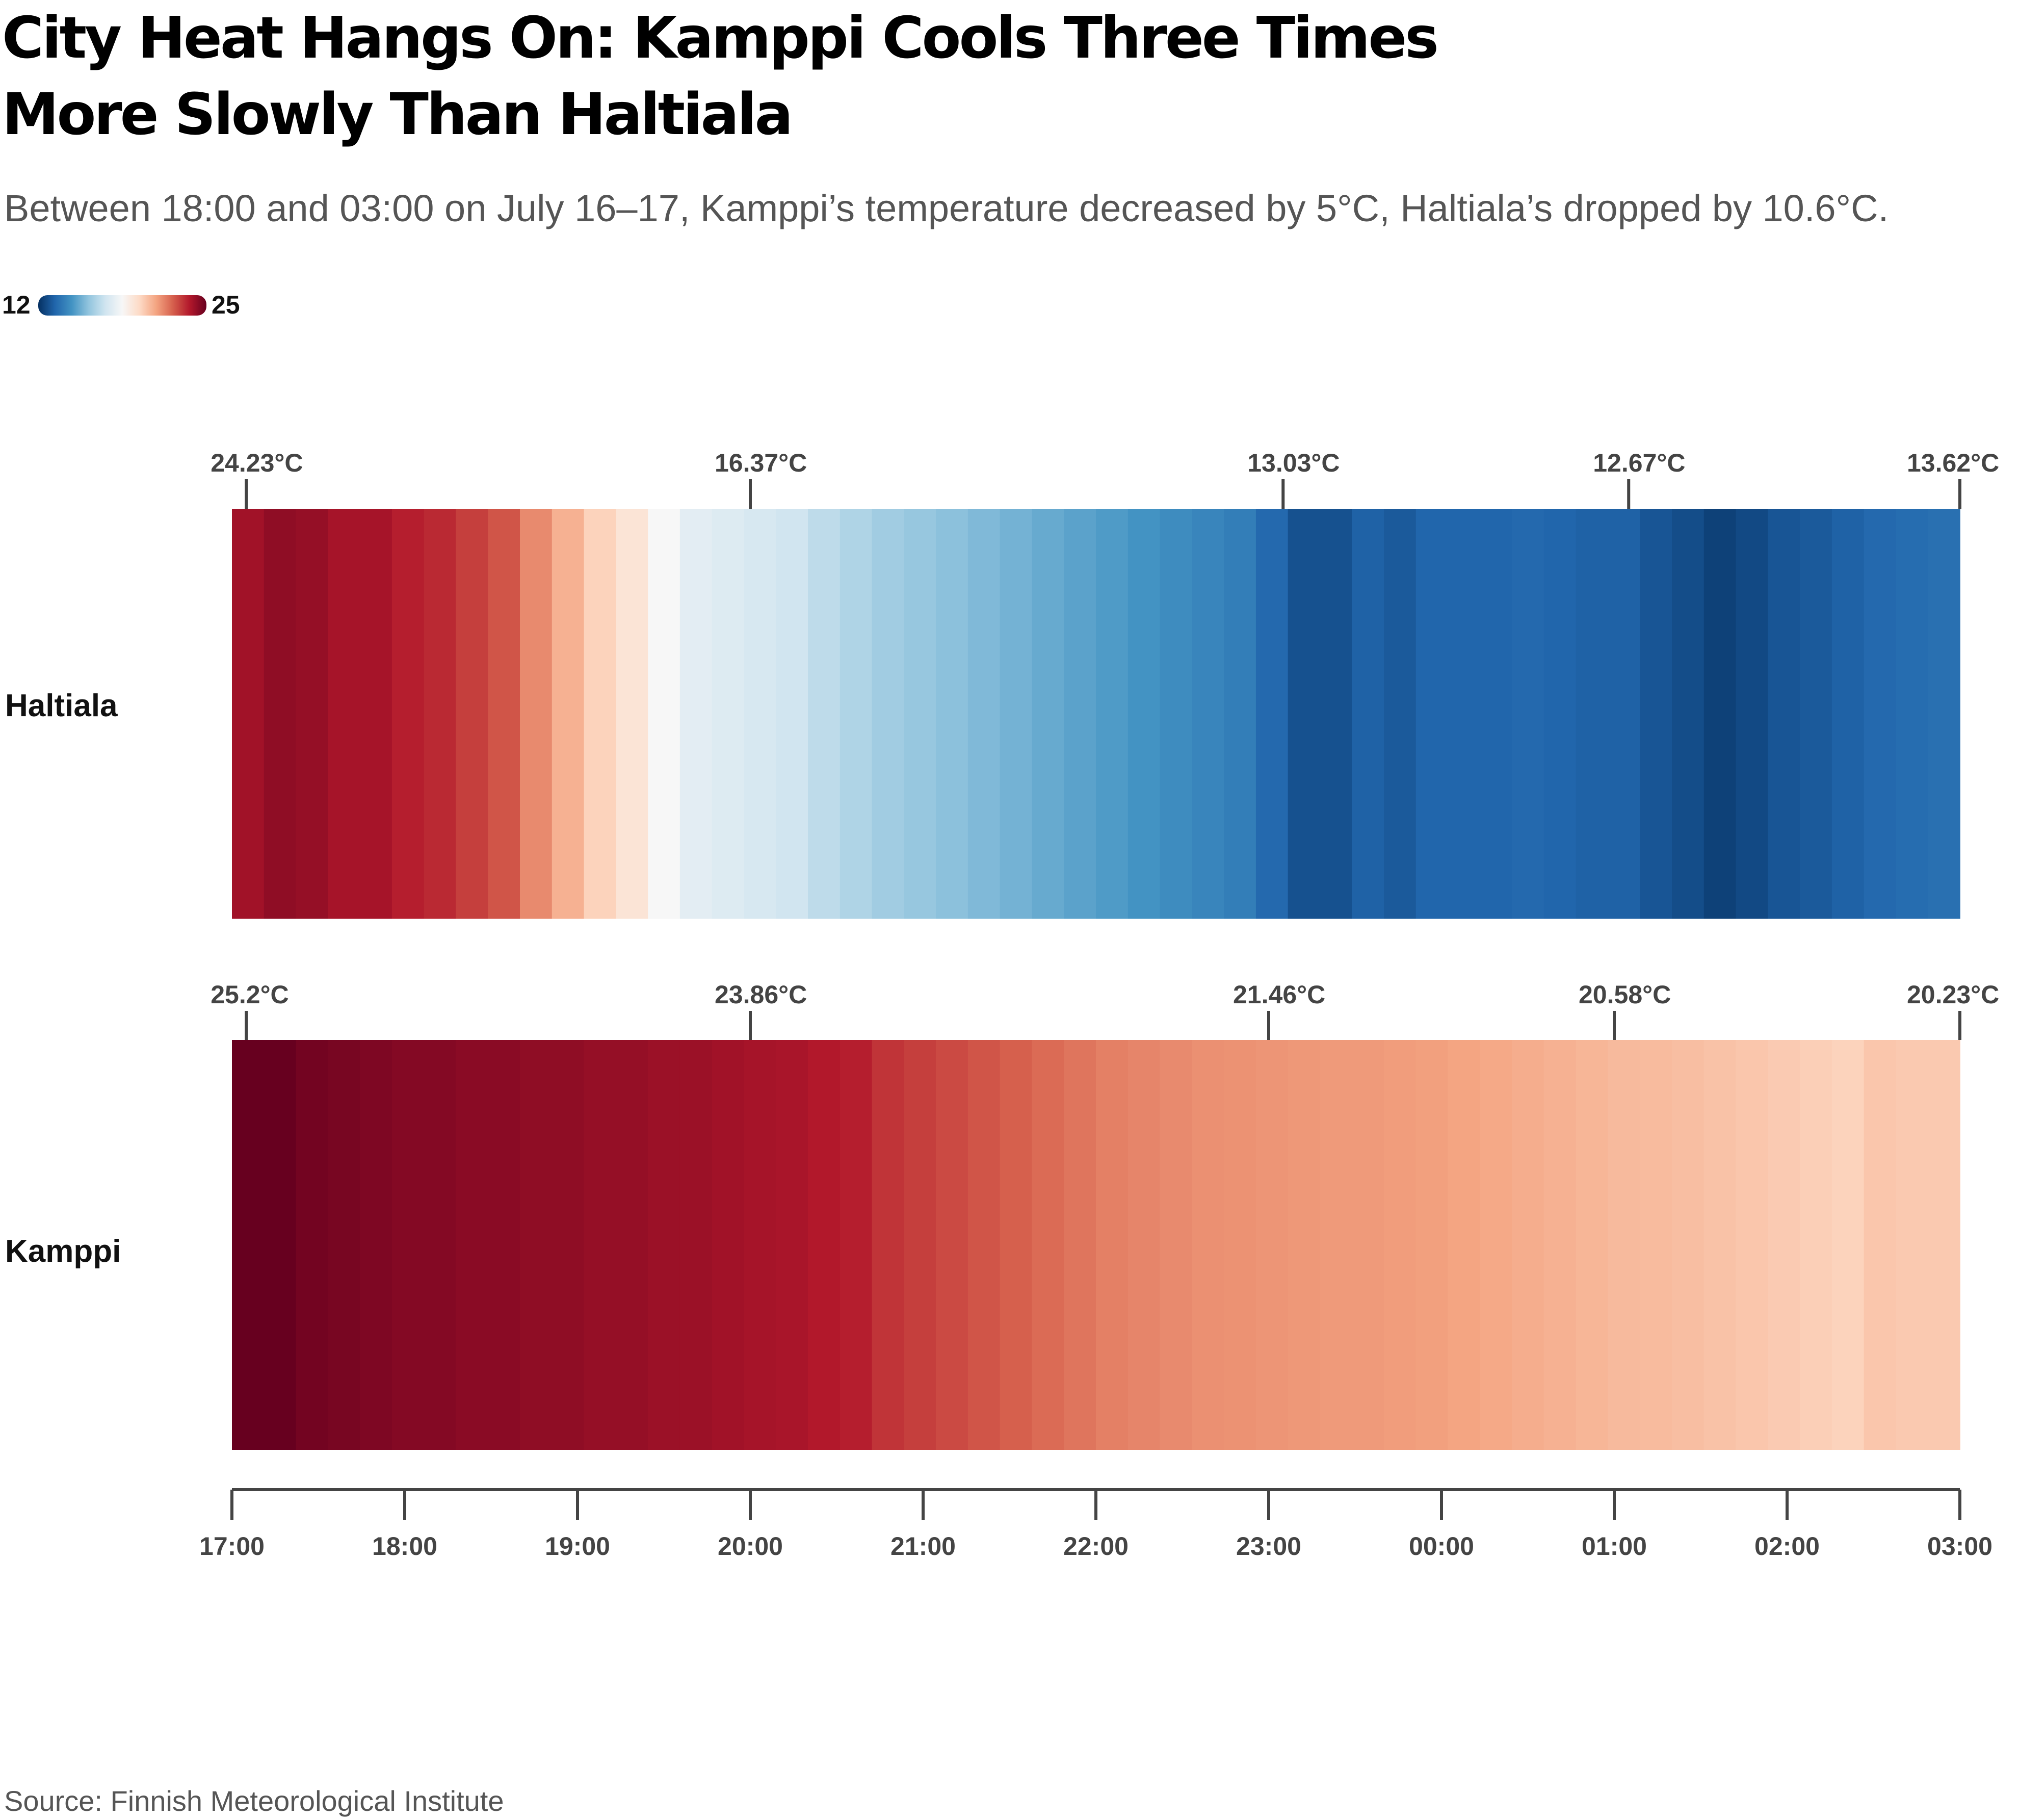  What do you see at coordinates (404, 1546) in the screenshot?
I see `x-axis-tick-label: 18:00` at bounding box center [404, 1546].